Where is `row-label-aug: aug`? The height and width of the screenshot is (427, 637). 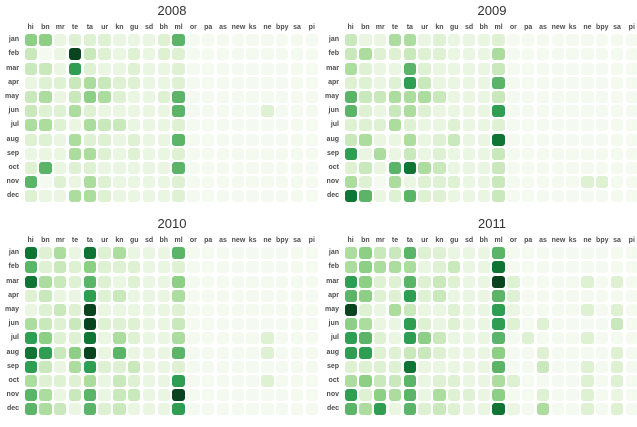 row-label-aug: aug is located at coordinates (332, 139).